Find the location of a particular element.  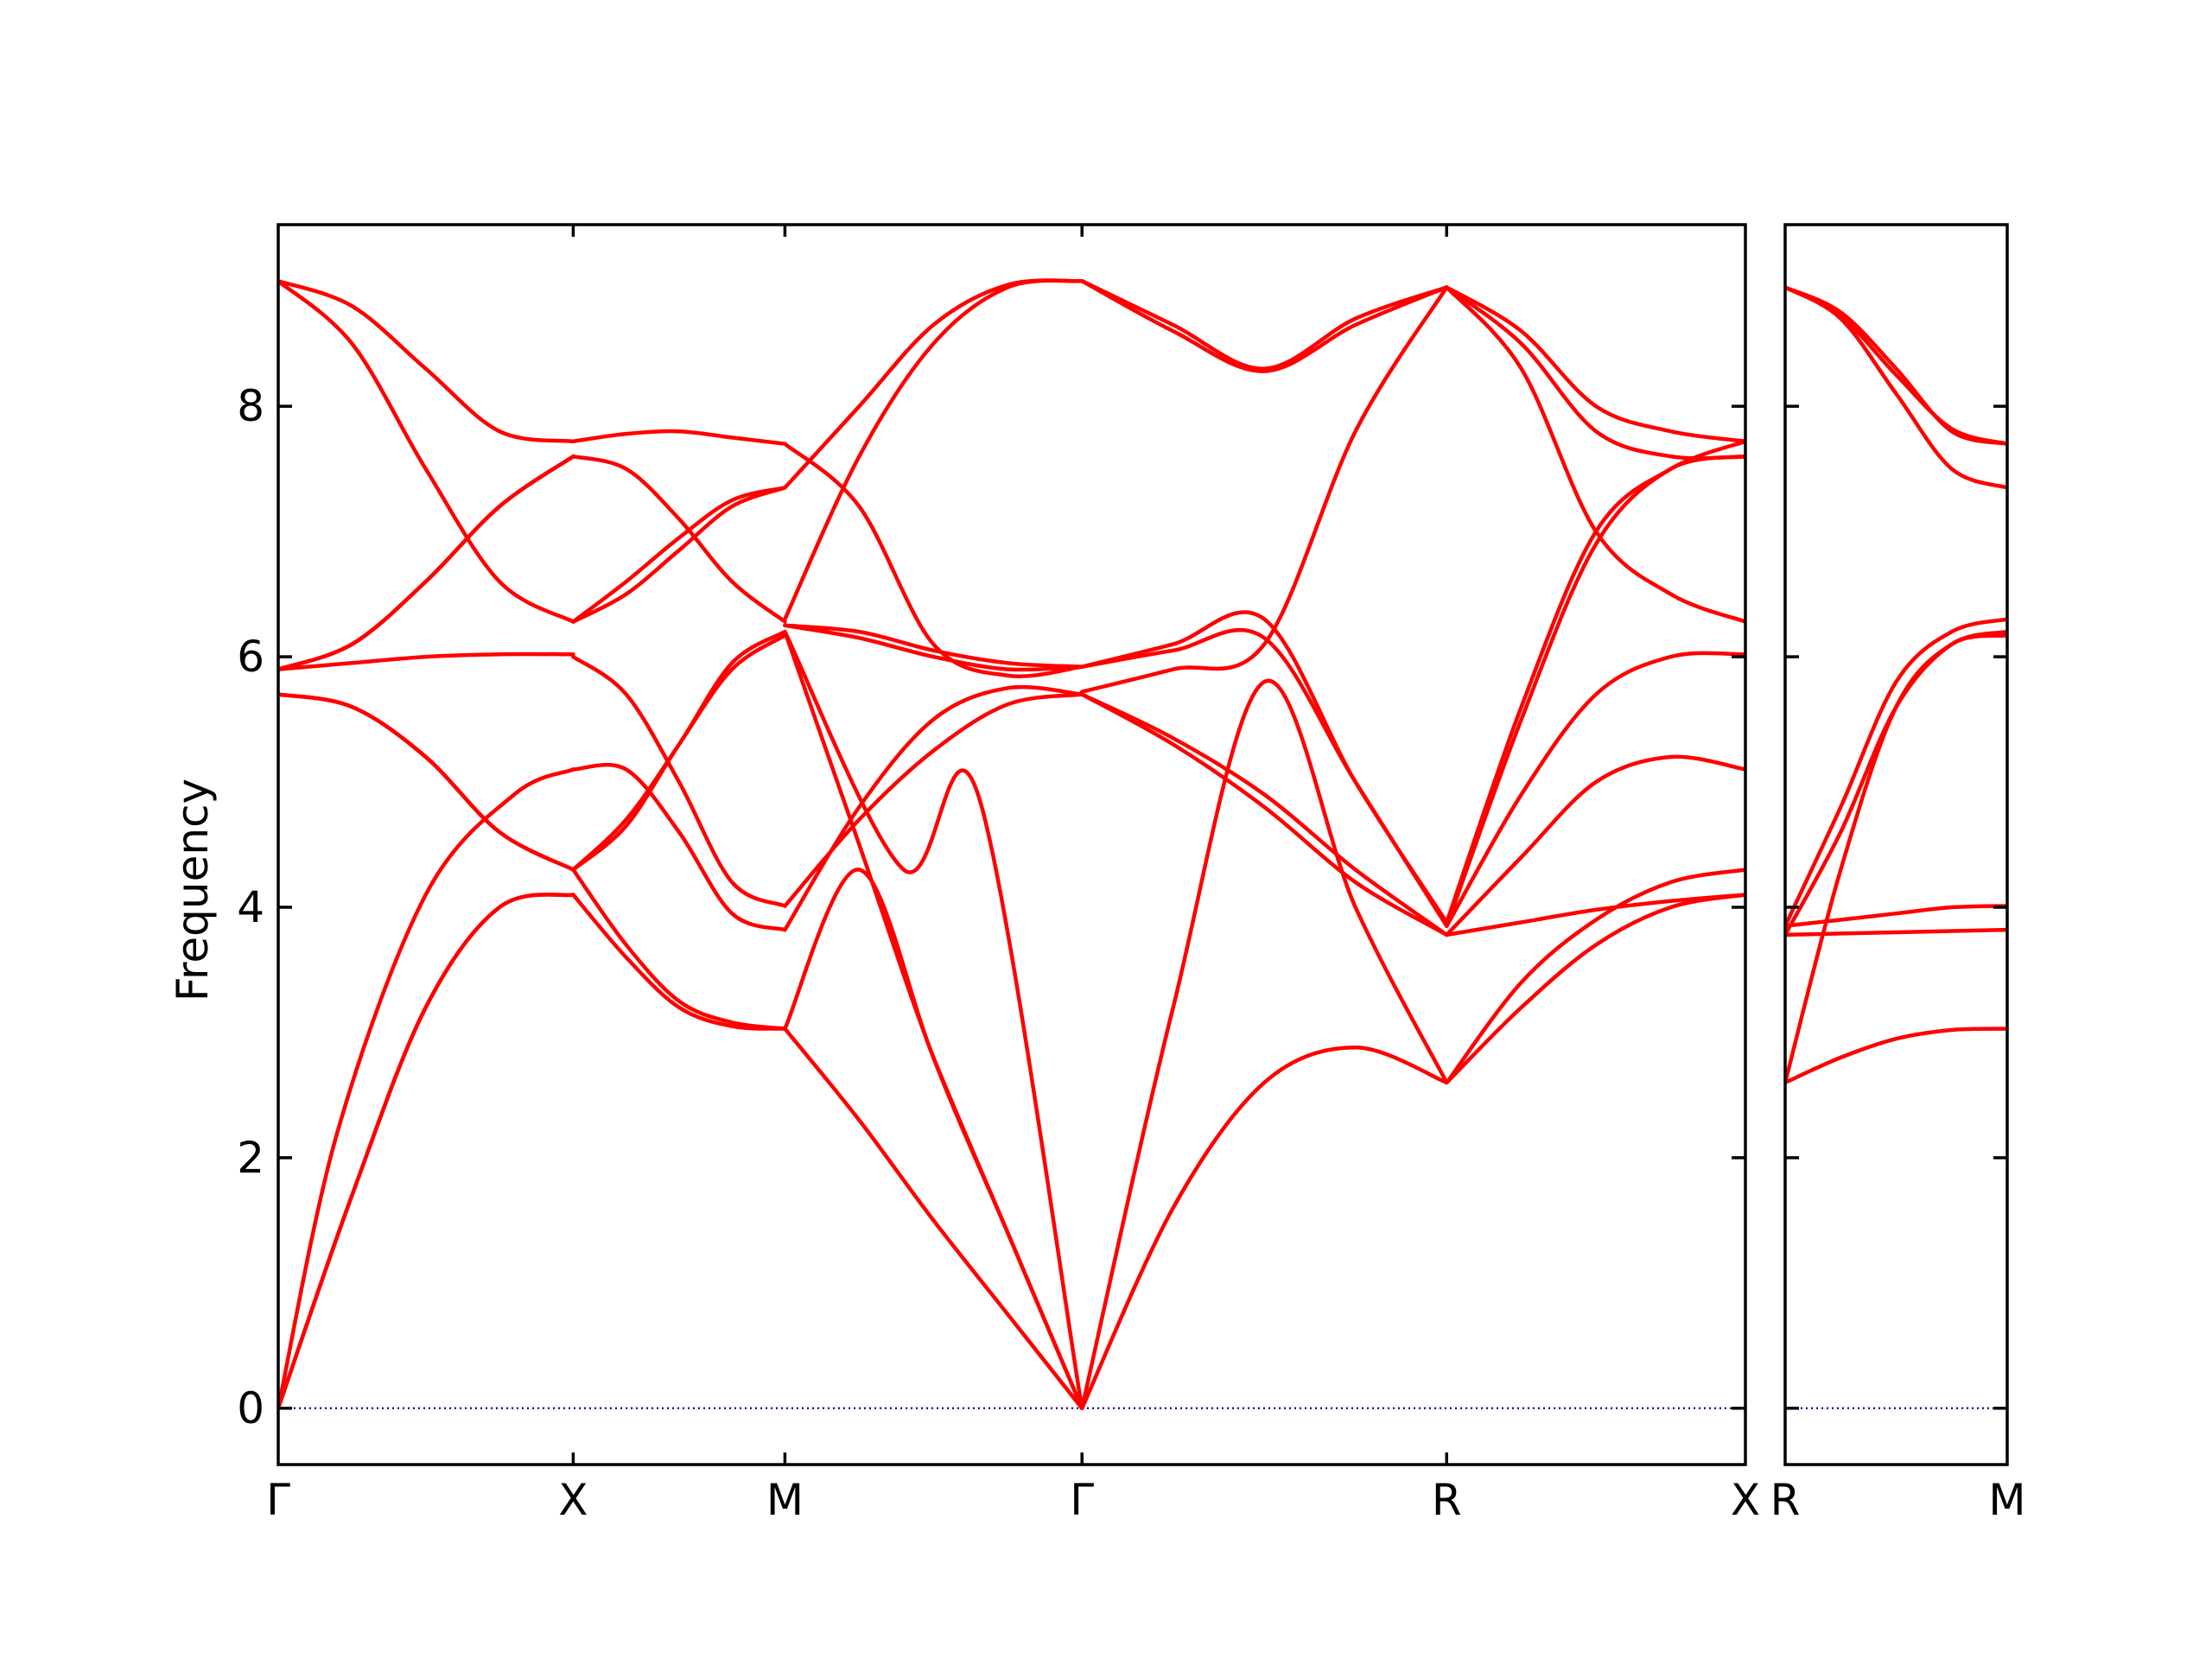

band-line-p1-s1-b2 is located at coordinates (426, 1152).